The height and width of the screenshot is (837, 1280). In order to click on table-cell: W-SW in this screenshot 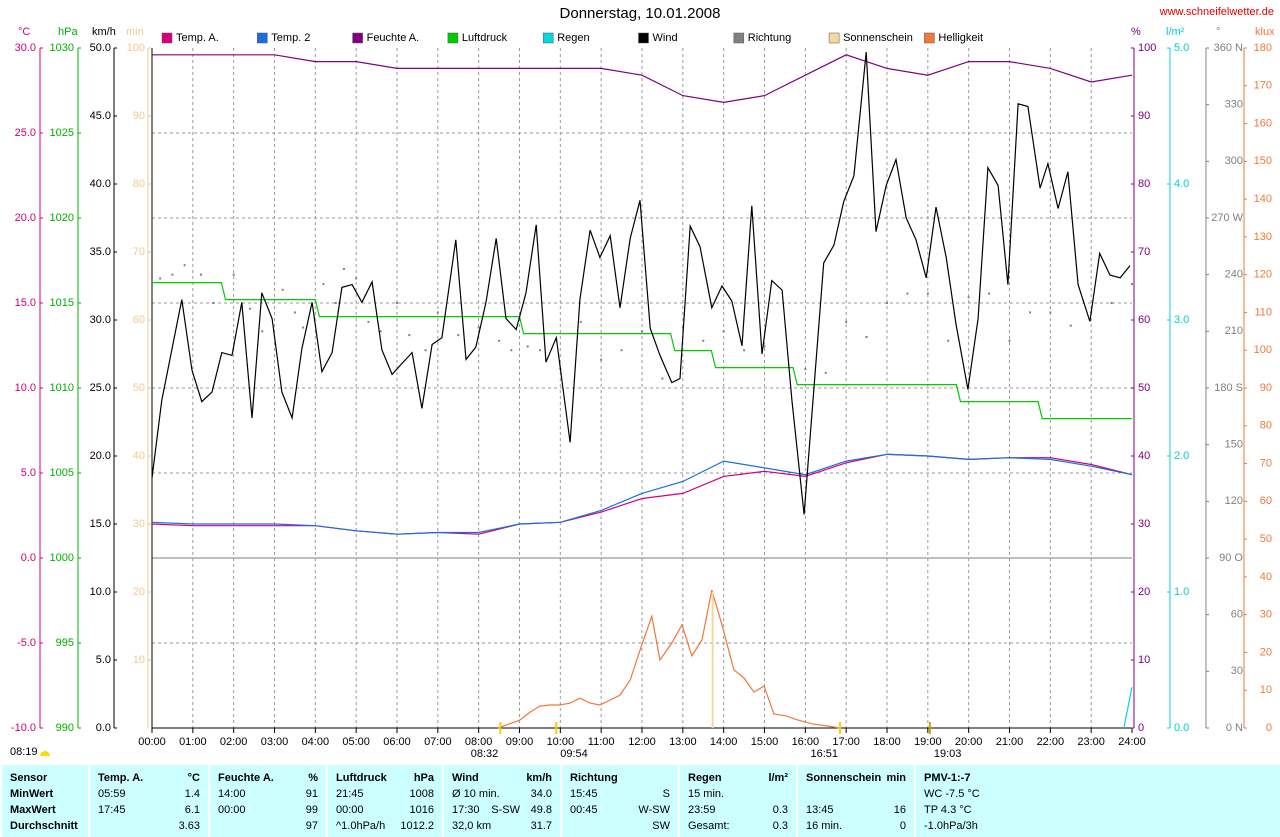, I will do `click(654, 810)`.